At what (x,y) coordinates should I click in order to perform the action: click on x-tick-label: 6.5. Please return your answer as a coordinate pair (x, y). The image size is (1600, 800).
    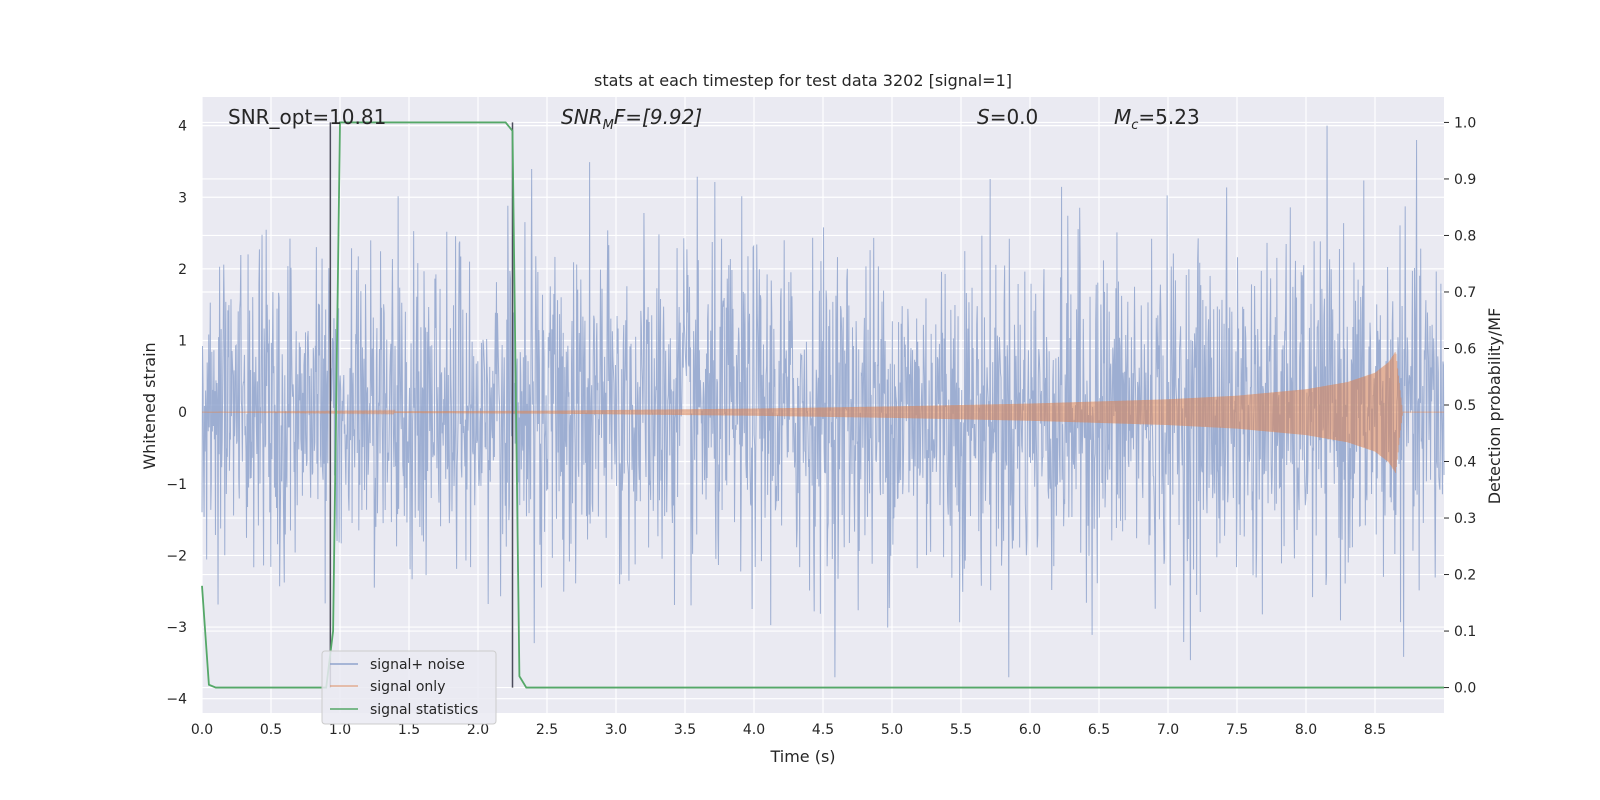
    Looking at the image, I should click on (1099, 730).